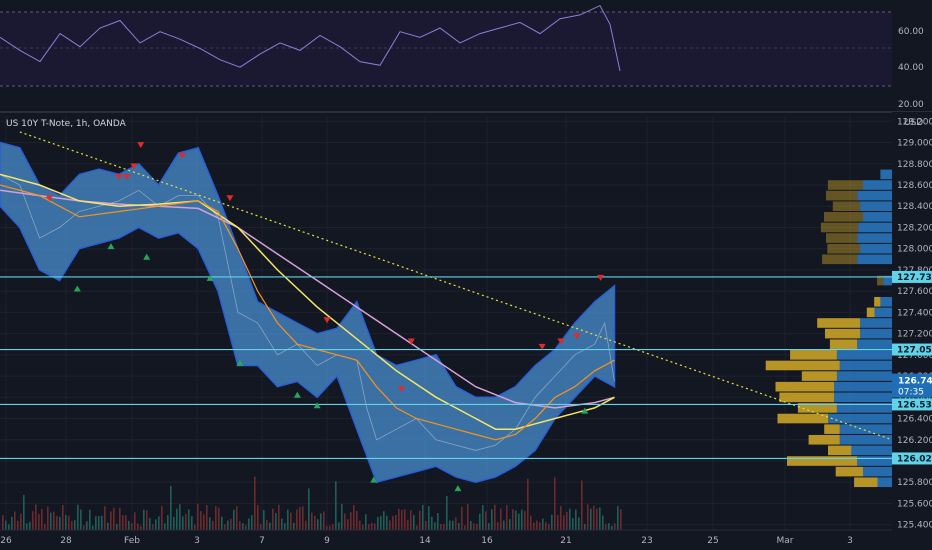 The width and height of the screenshot is (932, 550). I want to click on level-tag-value: 126.533, so click(914, 405).